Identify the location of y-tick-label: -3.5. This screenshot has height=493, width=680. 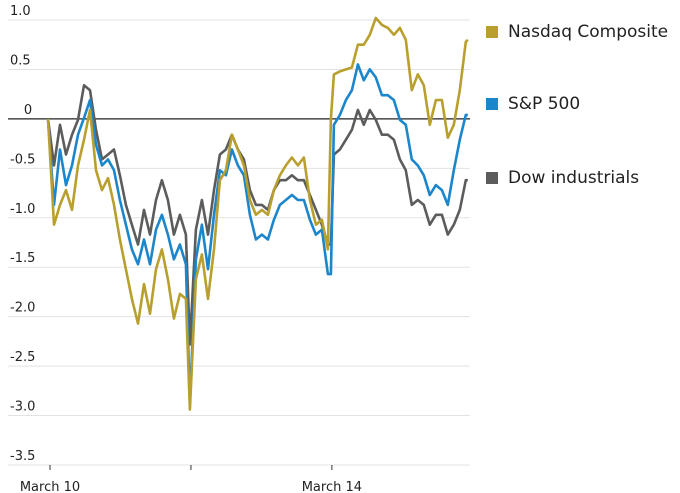
(22, 456).